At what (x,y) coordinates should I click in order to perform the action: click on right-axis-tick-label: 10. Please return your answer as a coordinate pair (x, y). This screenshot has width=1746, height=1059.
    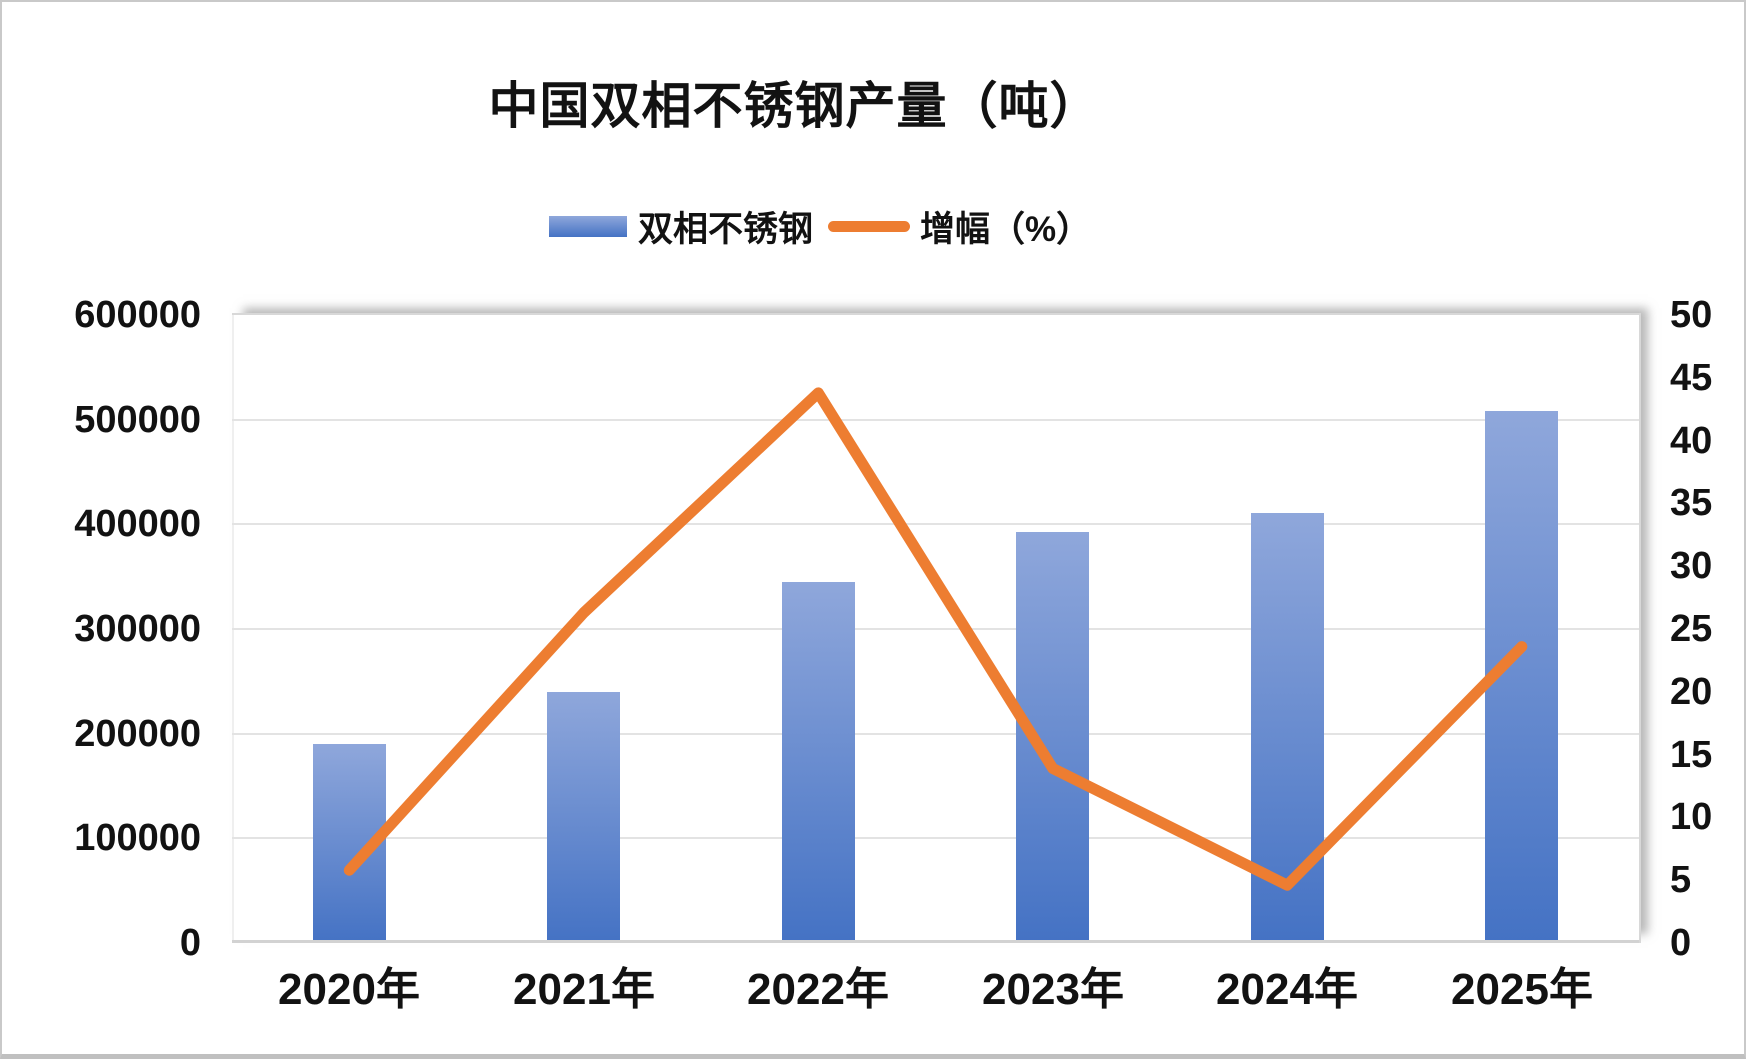
    Looking at the image, I should click on (1691, 817).